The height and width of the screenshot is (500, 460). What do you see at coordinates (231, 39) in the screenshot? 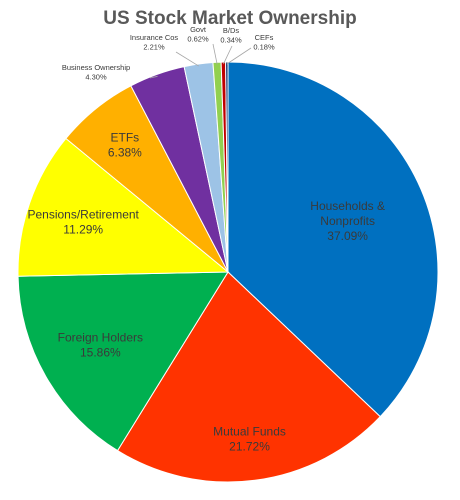
I see `slice-value-label: 0.34%` at bounding box center [231, 39].